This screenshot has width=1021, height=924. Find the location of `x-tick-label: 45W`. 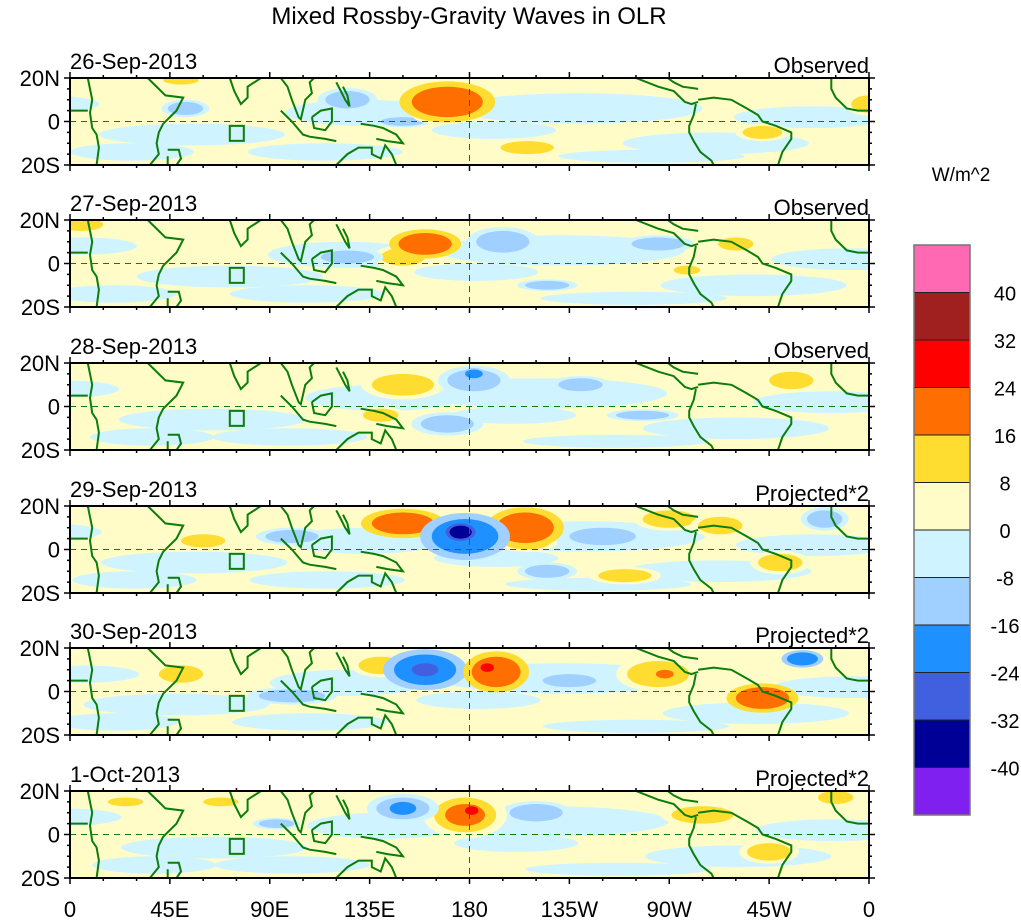

x-tick-label: 45W is located at coordinates (769, 909).